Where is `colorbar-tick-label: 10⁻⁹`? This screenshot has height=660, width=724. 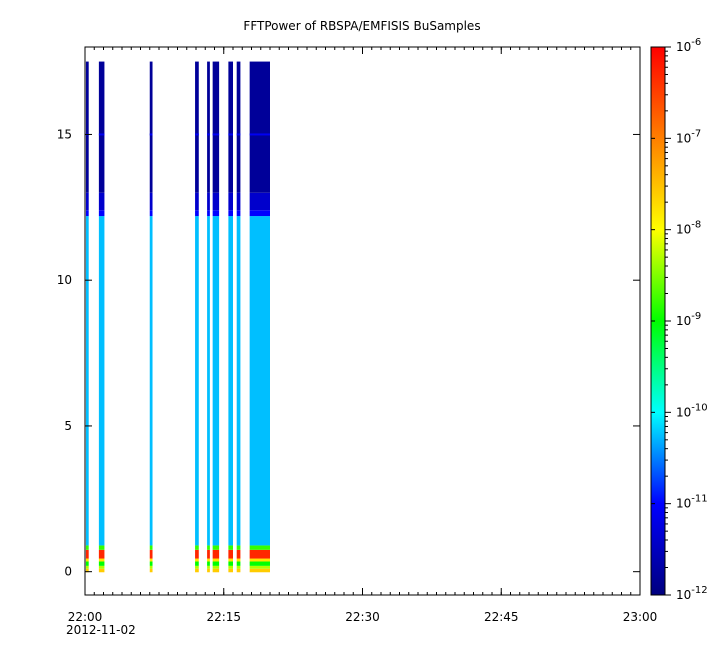 colorbar-tick-label: 10⁻⁹ is located at coordinates (688, 319).